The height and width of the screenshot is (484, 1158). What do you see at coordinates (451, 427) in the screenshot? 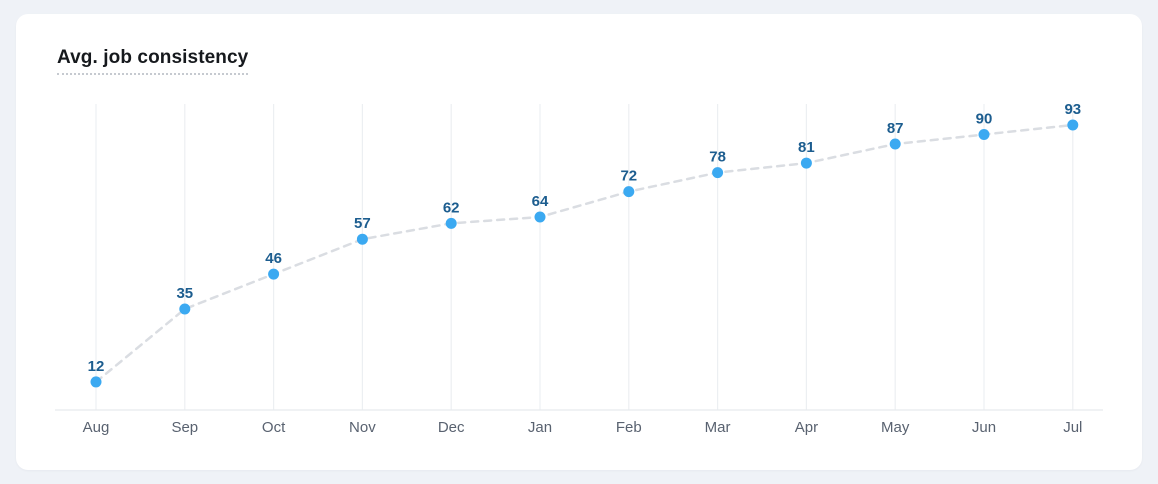
I see `month-label: Dec` at bounding box center [451, 427].